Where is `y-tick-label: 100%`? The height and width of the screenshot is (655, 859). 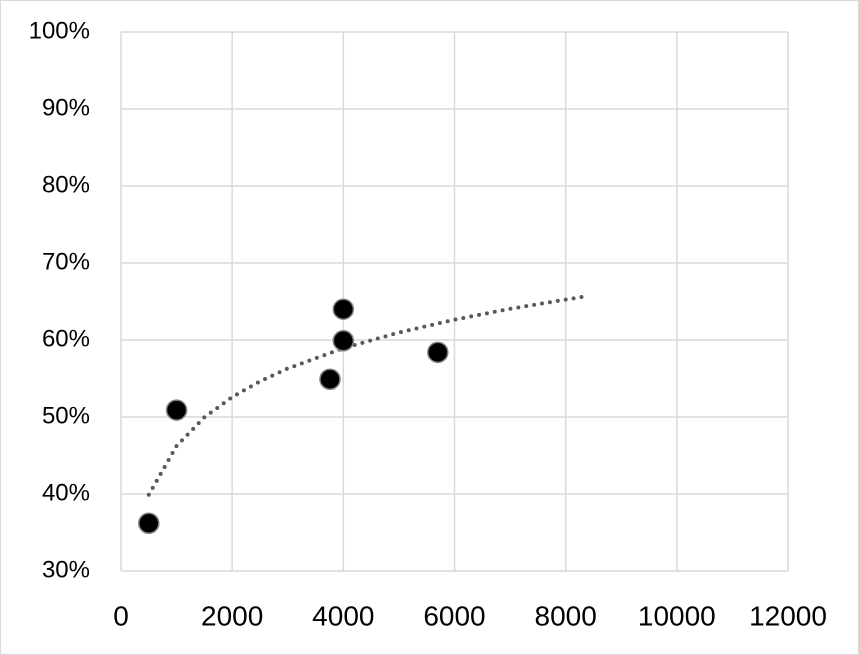
y-tick-label: 100% is located at coordinates (59, 30).